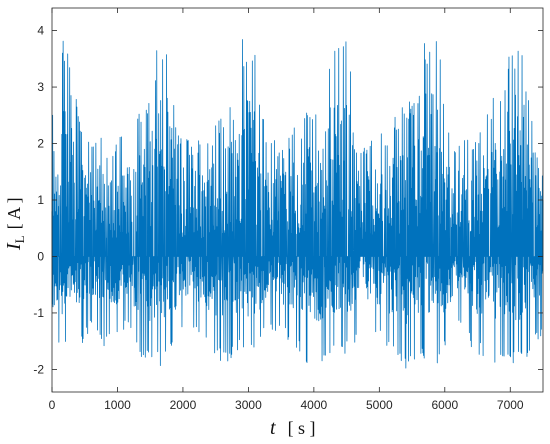 The height and width of the screenshot is (444, 550). I want to click on x-axis-unit: [ s ], so click(302, 428).